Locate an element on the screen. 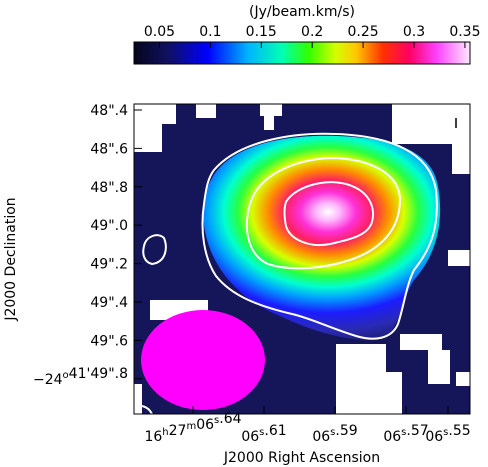  y-tick-label: 48".6 is located at coordinates (109, 149).